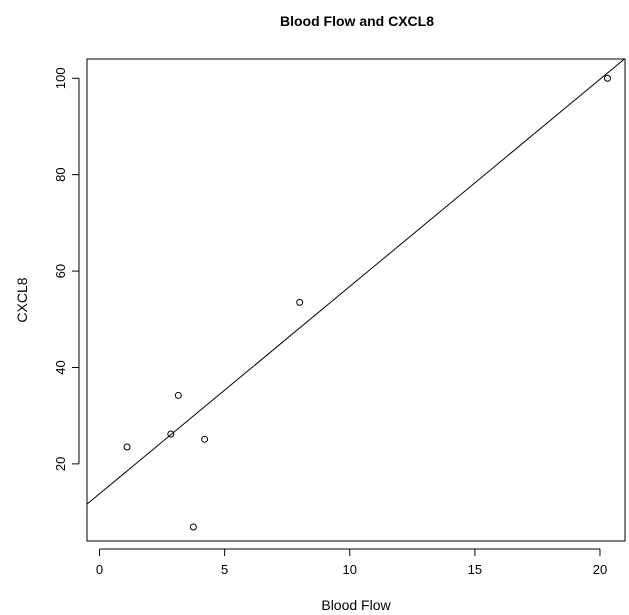 This screenshot has height=615, width=629. Describe the element at coordinates (350, 569) in the screenshot. I see `x-tick-label: 10` at that location.